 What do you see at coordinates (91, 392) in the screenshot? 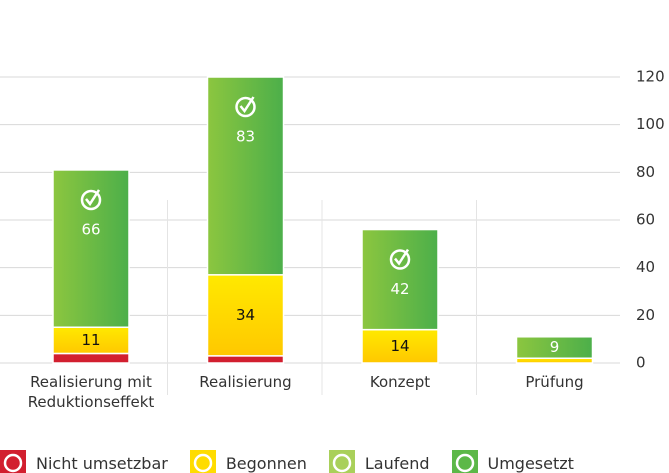
I see `x-tick-label: Realisierung mit Reduktionseffekt` at bounding box center [91, 392].